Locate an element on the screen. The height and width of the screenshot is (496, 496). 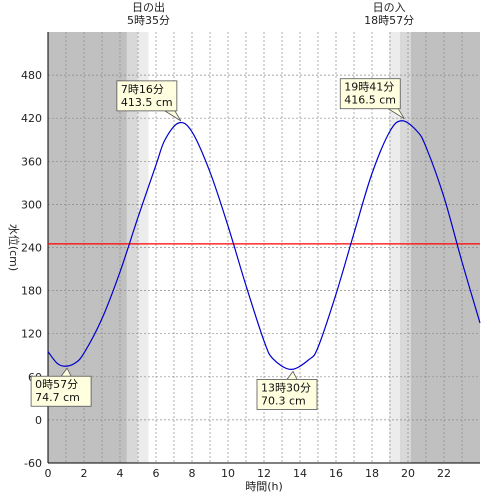
callout-value: 416.5 cm is located at coordinates (370, 100).